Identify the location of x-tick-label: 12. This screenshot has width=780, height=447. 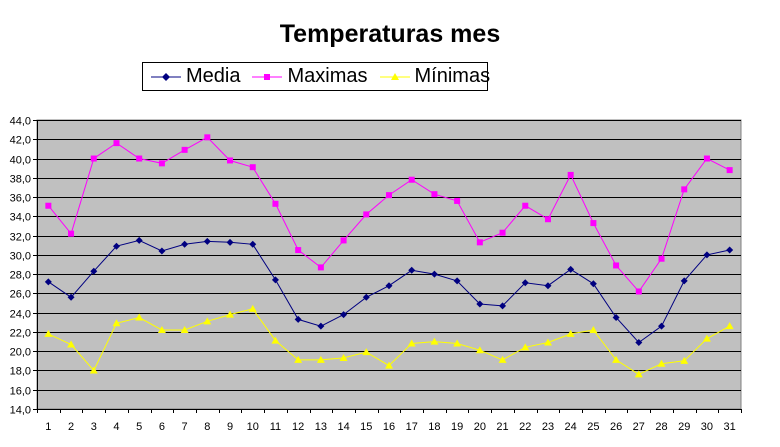
(298, 427).